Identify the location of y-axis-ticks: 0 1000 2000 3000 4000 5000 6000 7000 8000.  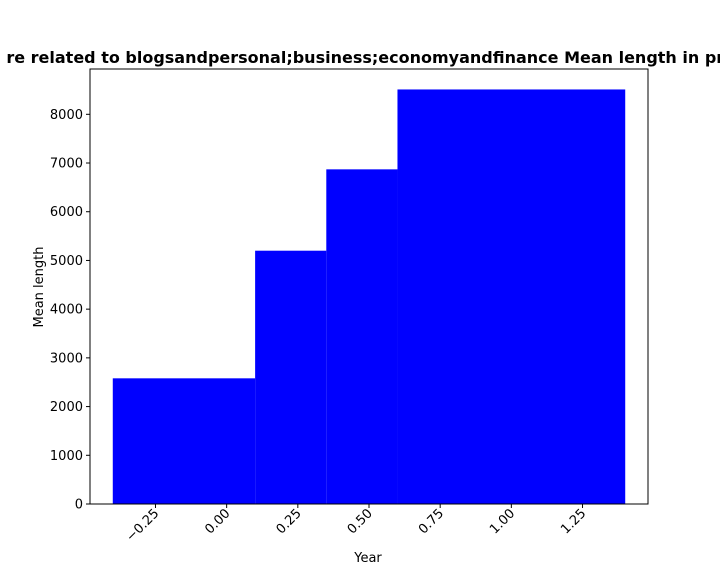
(70, 310).